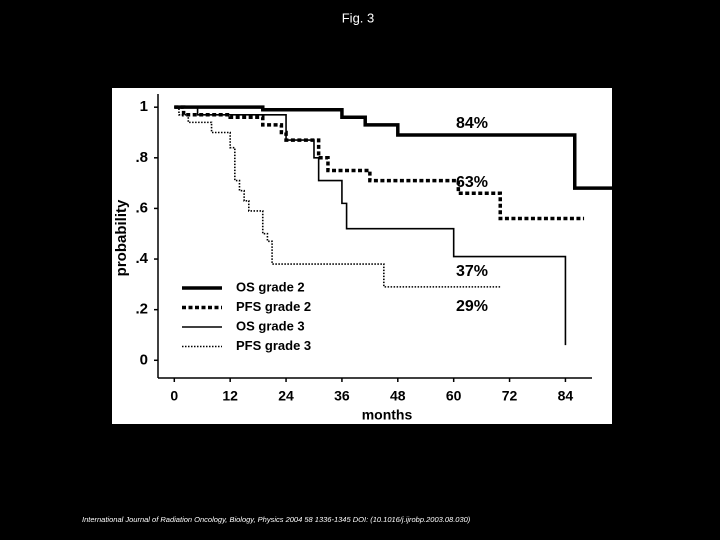  I want to click on x-tick-label: 72, so click(510, 396).